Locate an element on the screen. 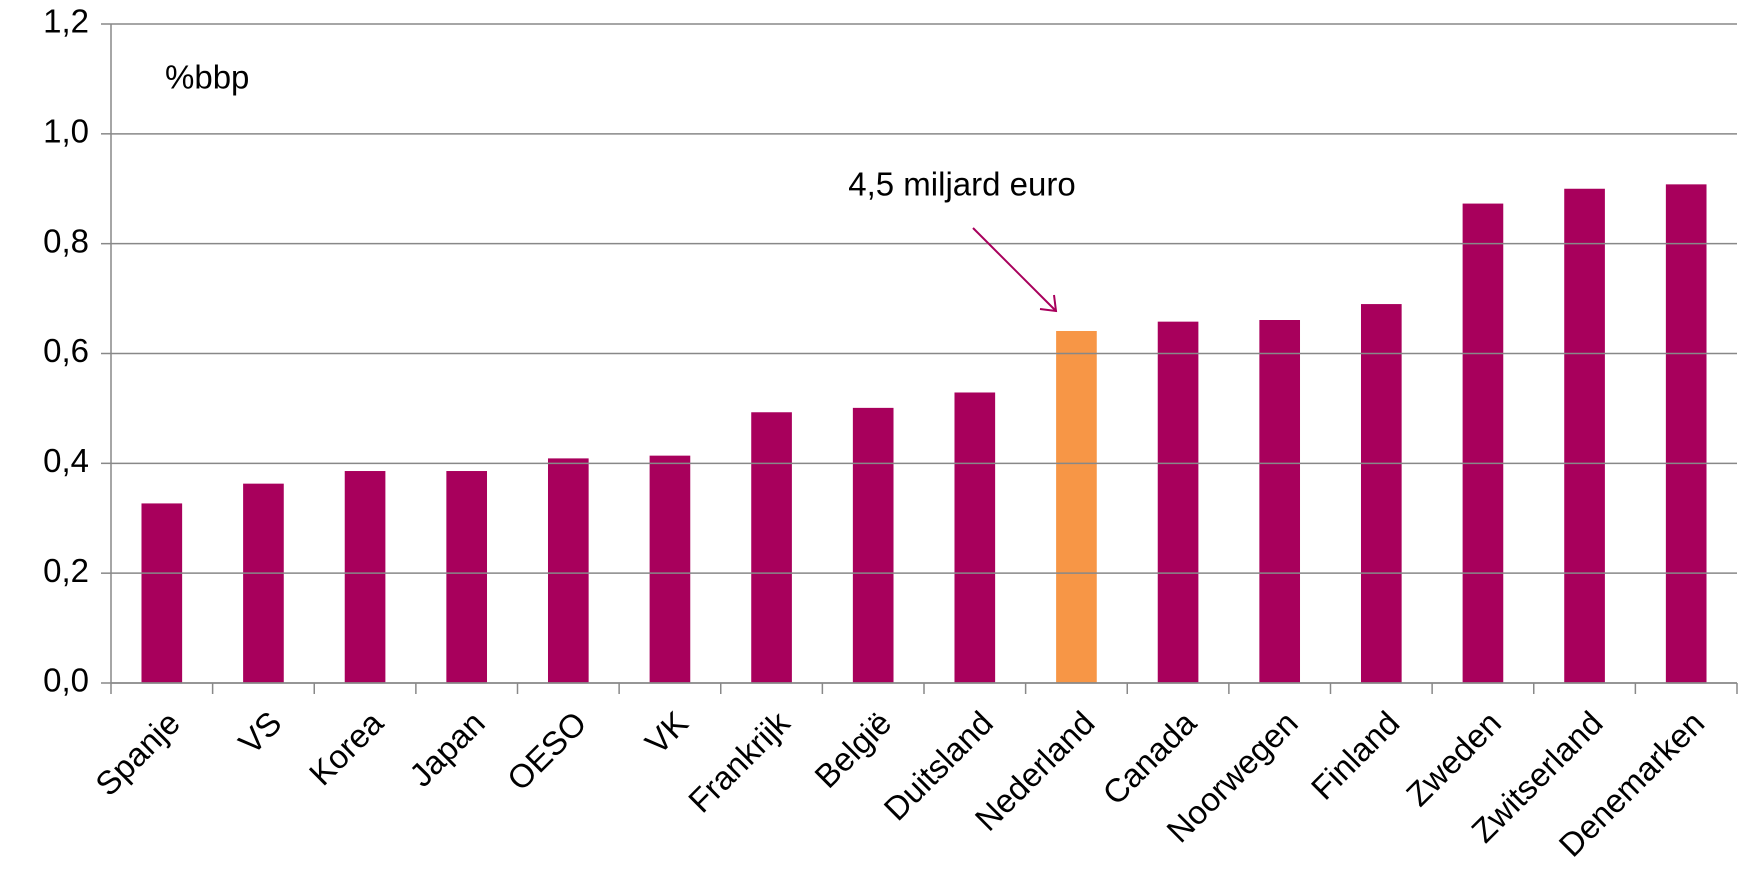 This screenshot has height=871, width=1744. y-tick-label: 1,2 is located at coordinates (66, 21).